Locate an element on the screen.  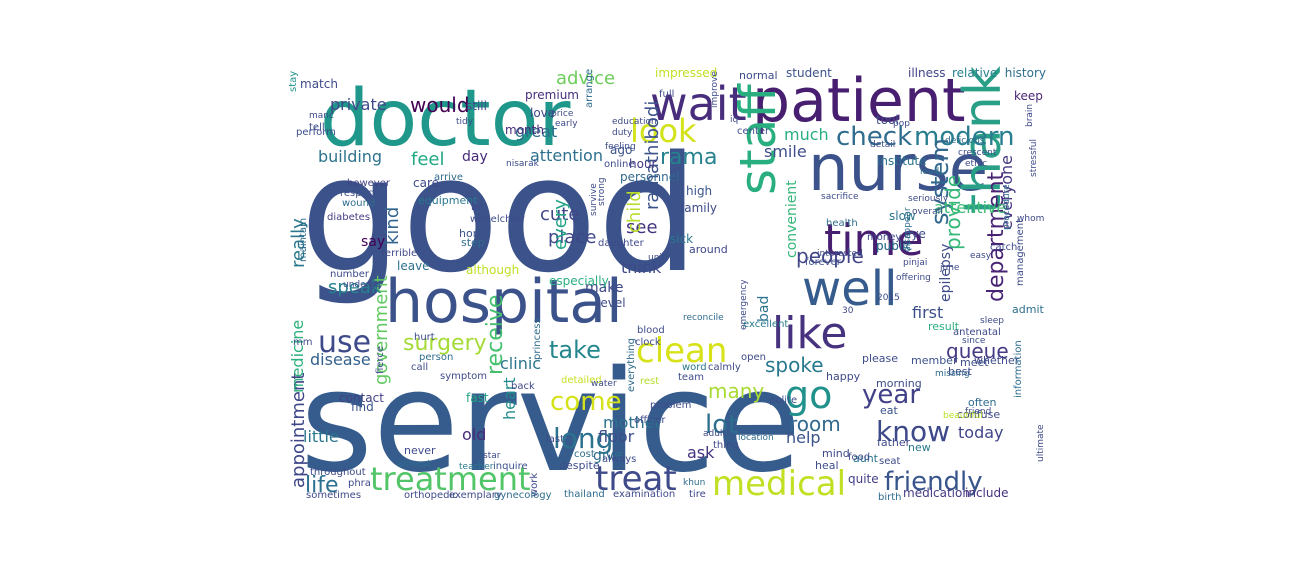
word-always: always is located at coordinates (619, 459).